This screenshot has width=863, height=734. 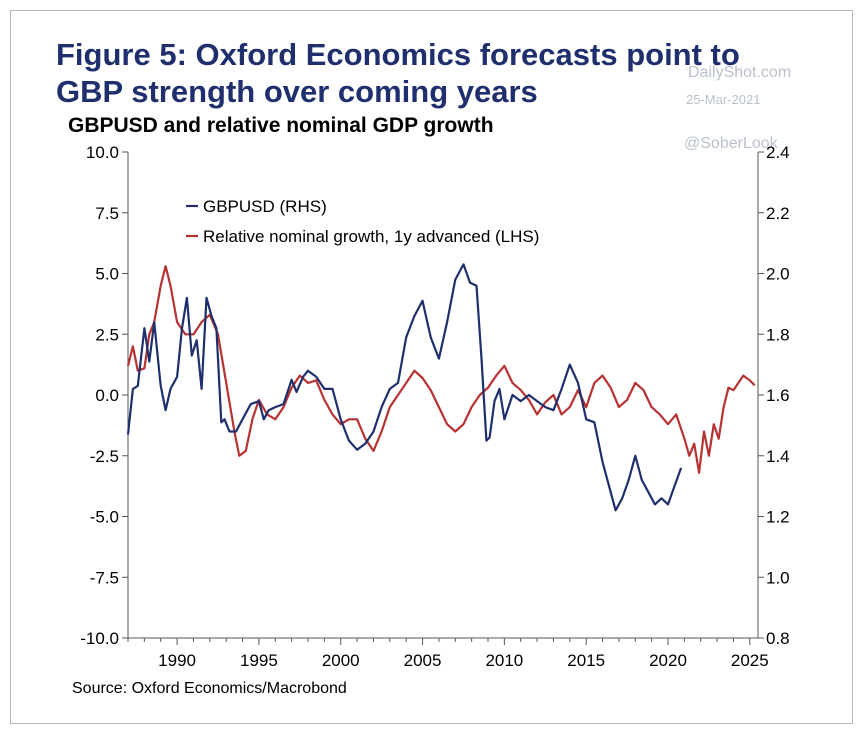 What do you see at coordinates (723, 99) in the screenshot?
I see `watermark-date: 25-Mar-2021` at bounding box center [723, 99].